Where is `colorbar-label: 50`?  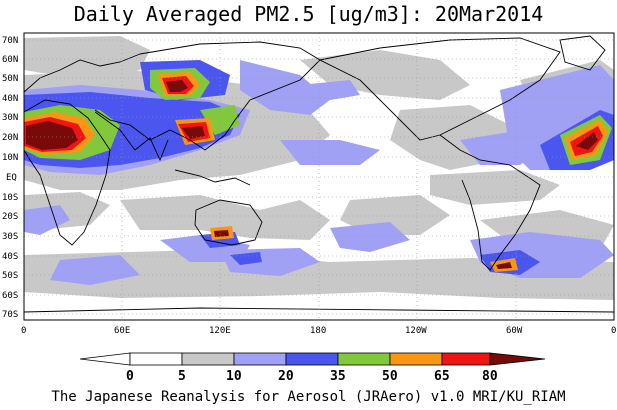 colorbar-label: 50 is located at coordinates (390, 376).